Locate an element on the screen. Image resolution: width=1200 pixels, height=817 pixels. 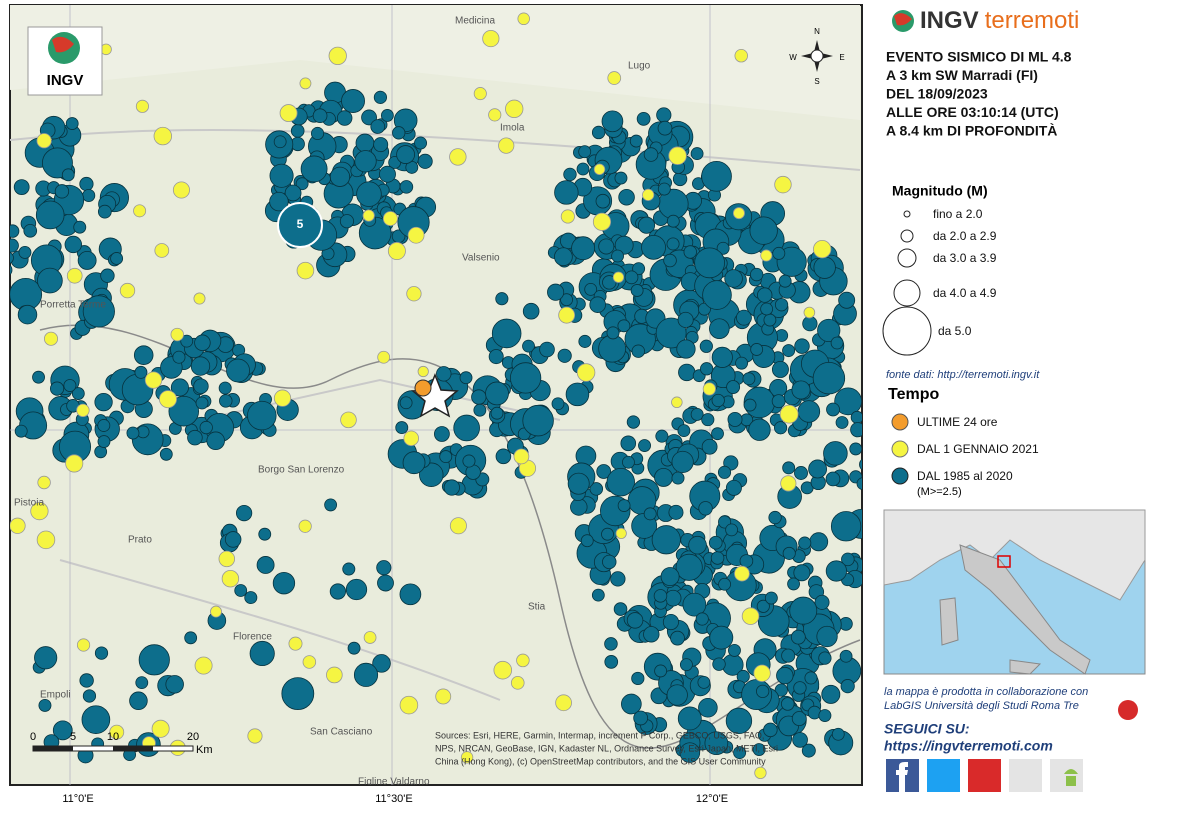
compass-e: E is located at coordinates (841, 57).